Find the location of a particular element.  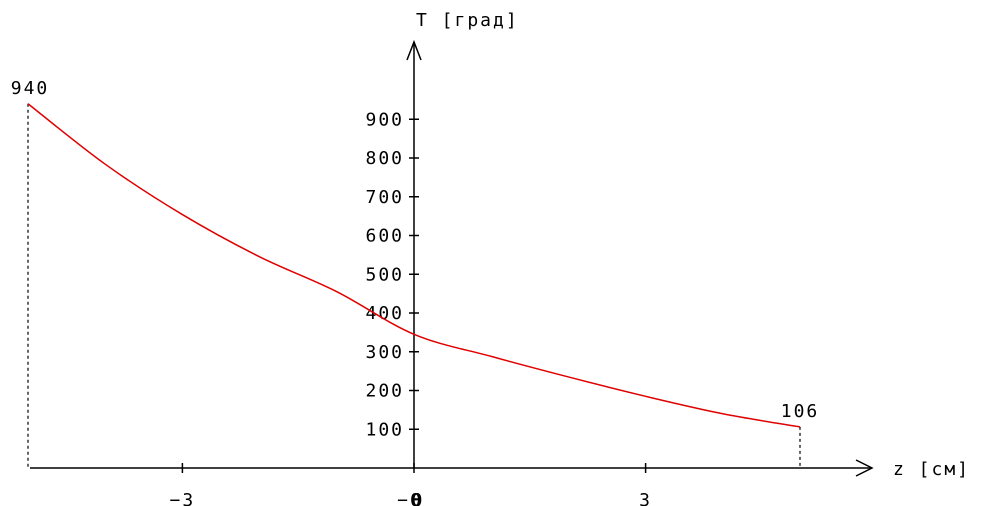

y-tick-label: 800 is located at coordinates (384, 158).